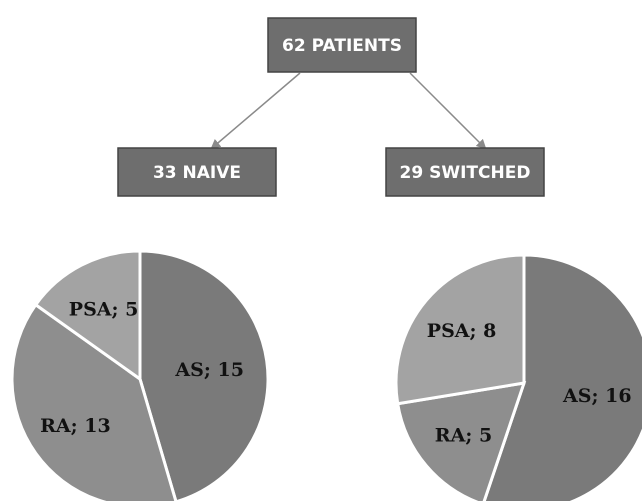 Image resolution: width=642 pixels, height=501 pixels. What do you see at coordinates (209, 370) in the screenshot?
I see `naive-pie-label-as: AS; 15` at bounding box center [209, 370].